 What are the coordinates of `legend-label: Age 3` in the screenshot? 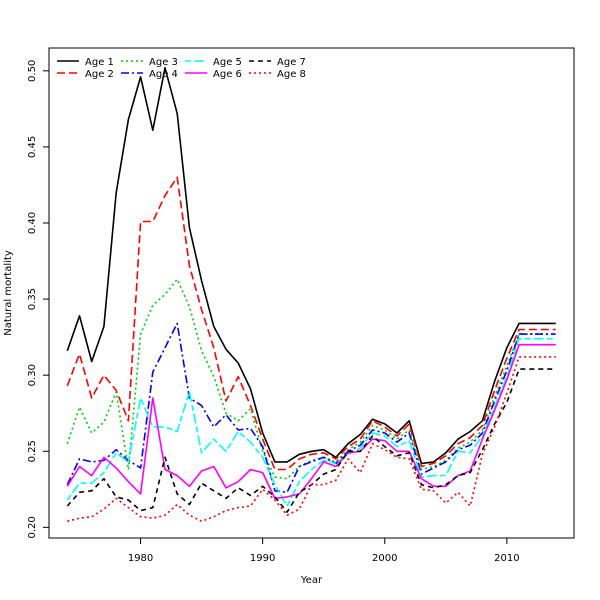 It's located at (163, 62).